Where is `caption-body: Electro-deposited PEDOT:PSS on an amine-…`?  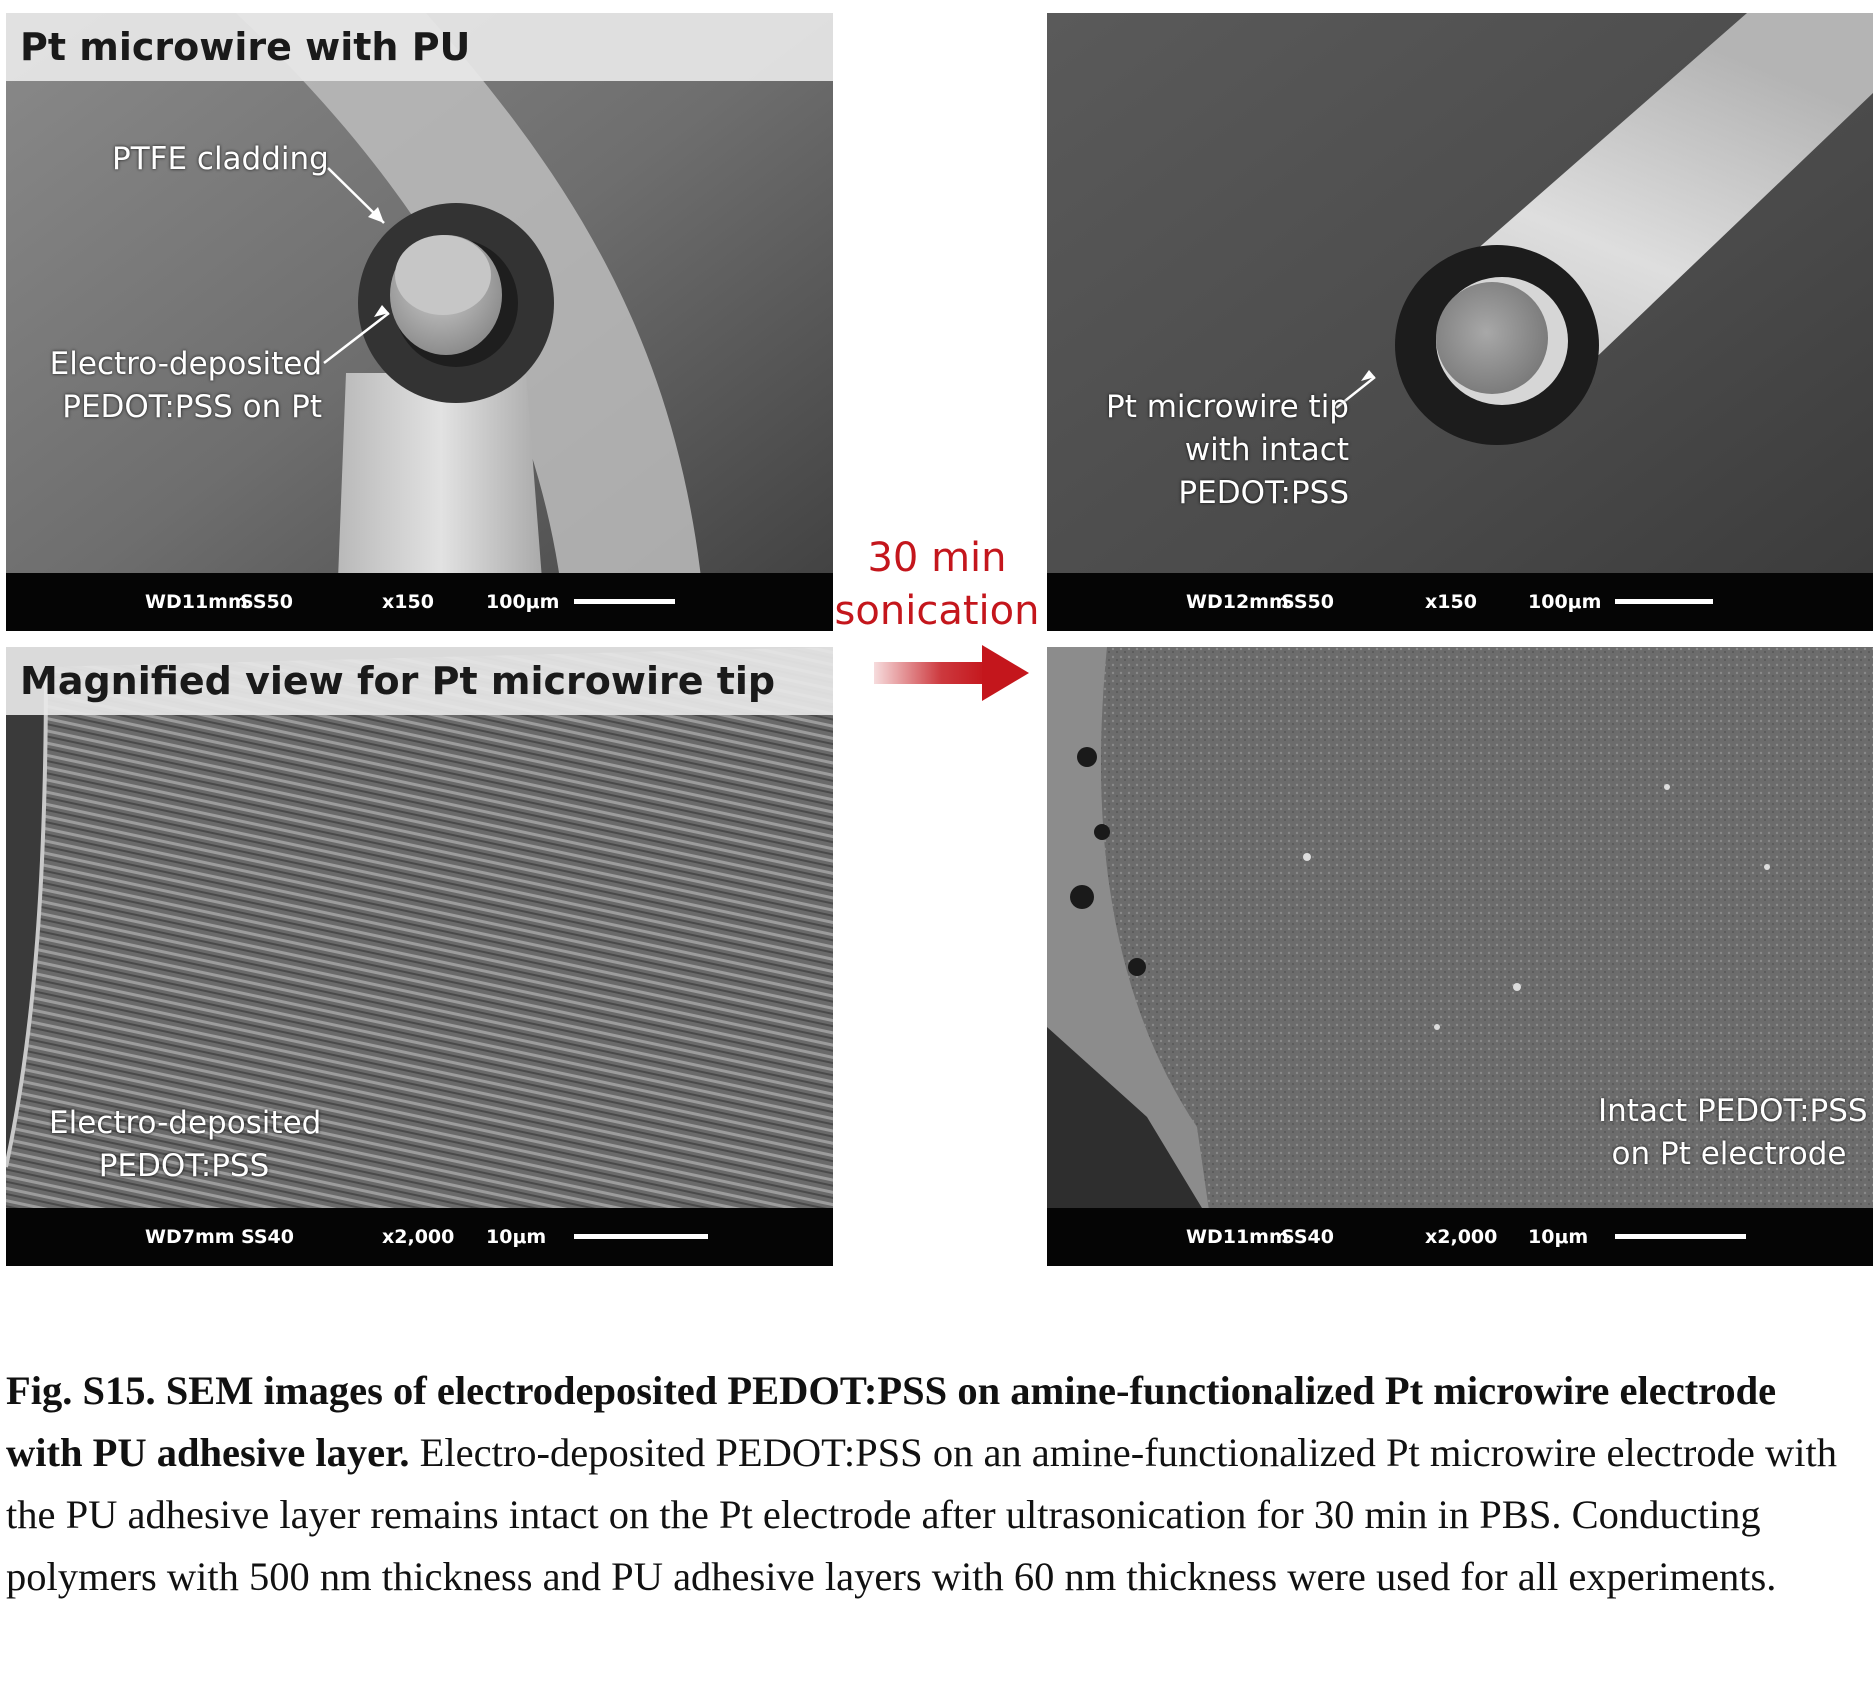 caption-body: Electro-deposited PEDOT:PSS on an amine-… is located at coordinates (921, 1514).